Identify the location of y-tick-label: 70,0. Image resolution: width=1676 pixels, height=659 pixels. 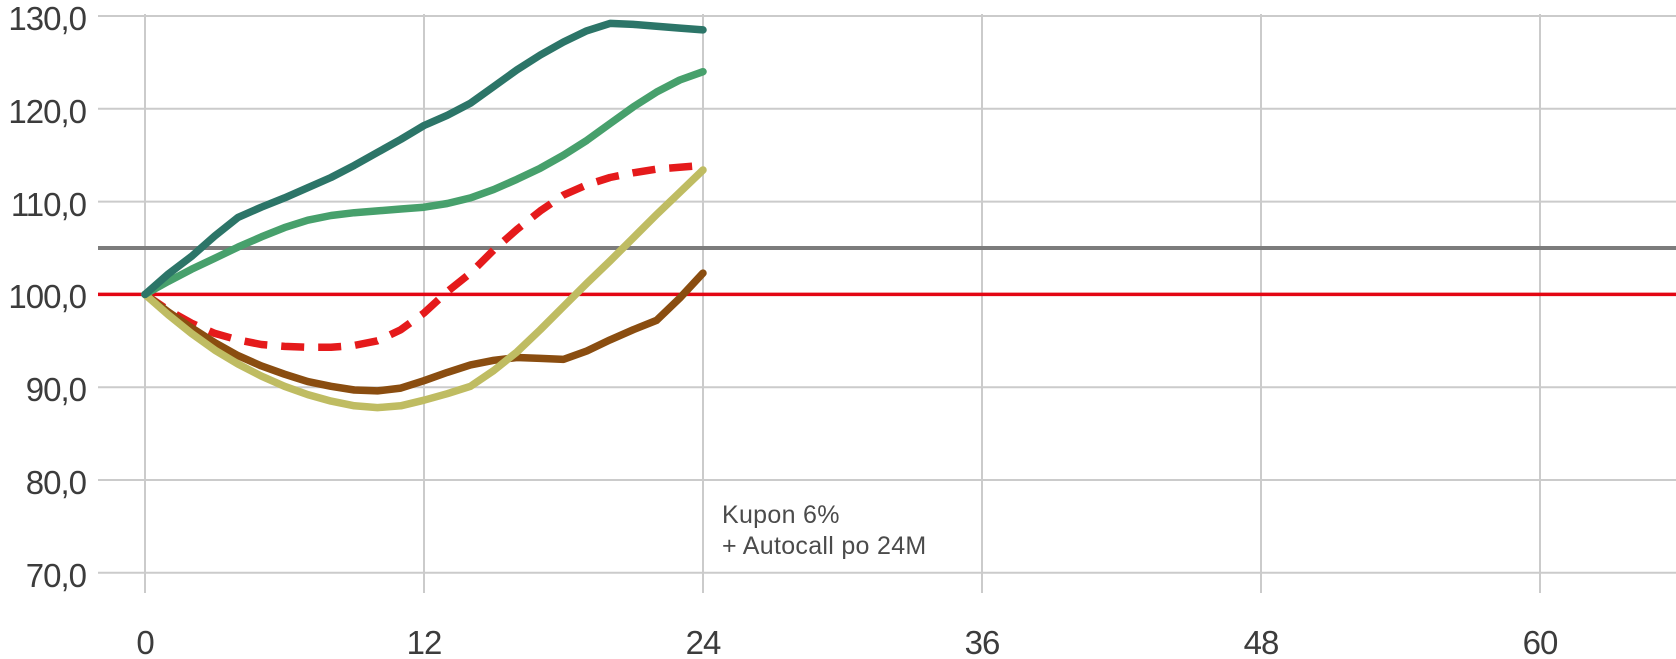
(56, 575).